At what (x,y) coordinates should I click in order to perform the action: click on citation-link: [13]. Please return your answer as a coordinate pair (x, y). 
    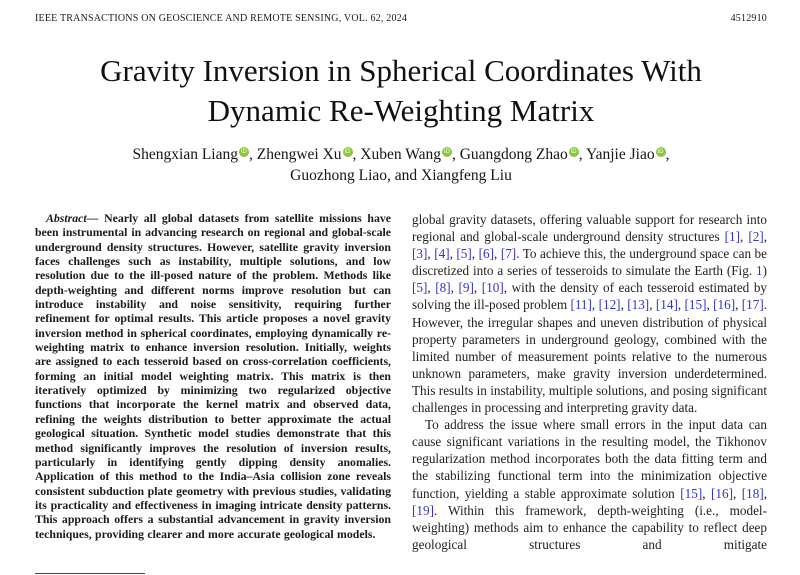
    Looking at the image, I should click on (638, 305).